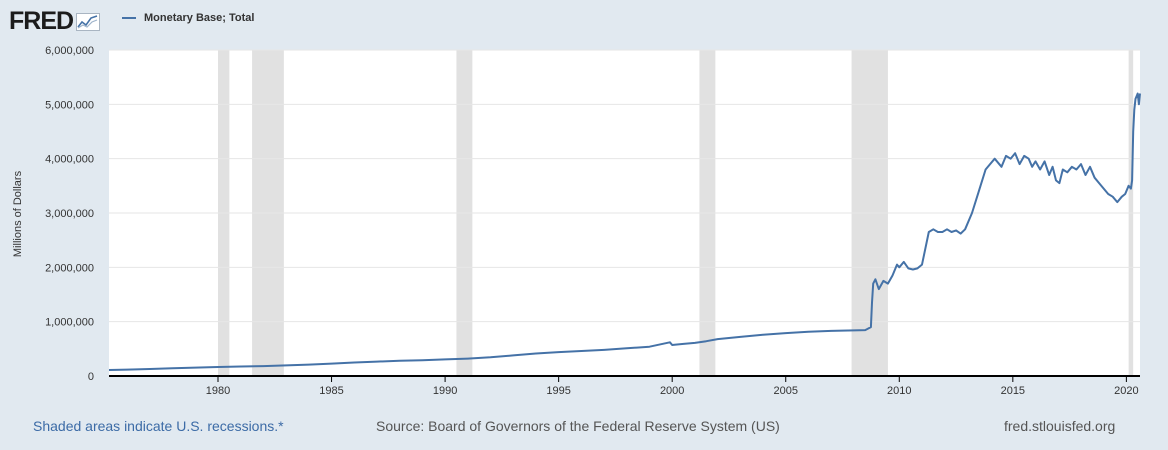 This screenshot has width=1168, height=450. I want to click on chart-line-icon, so click(88, 21).